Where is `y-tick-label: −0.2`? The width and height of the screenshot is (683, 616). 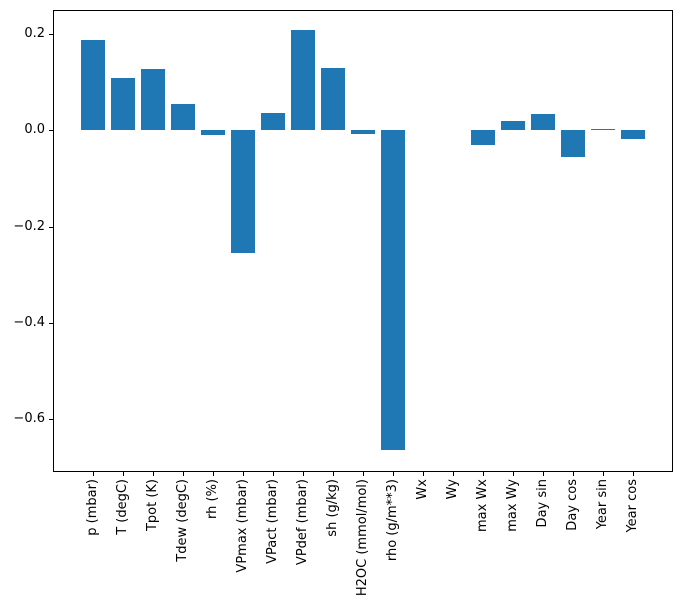 y-tick-label: −0.2 is located at coordinates (29, 226).